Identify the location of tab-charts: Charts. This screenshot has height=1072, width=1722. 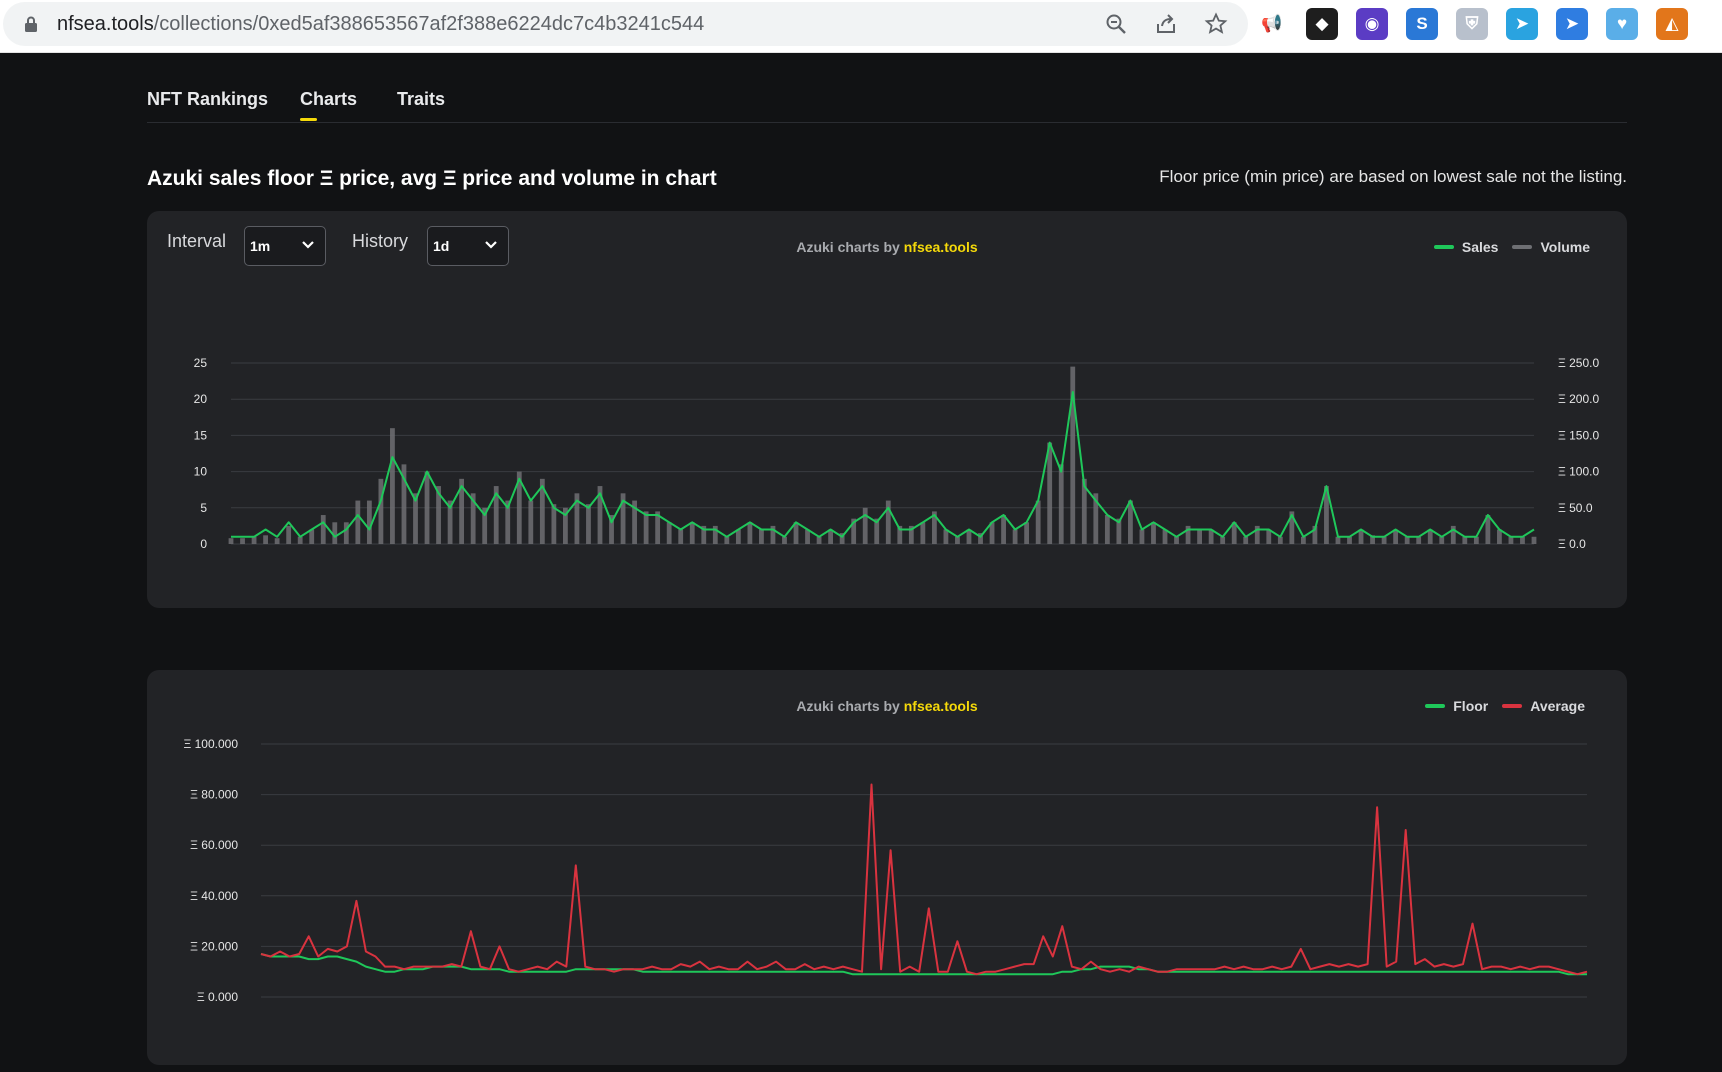
(329, 105).